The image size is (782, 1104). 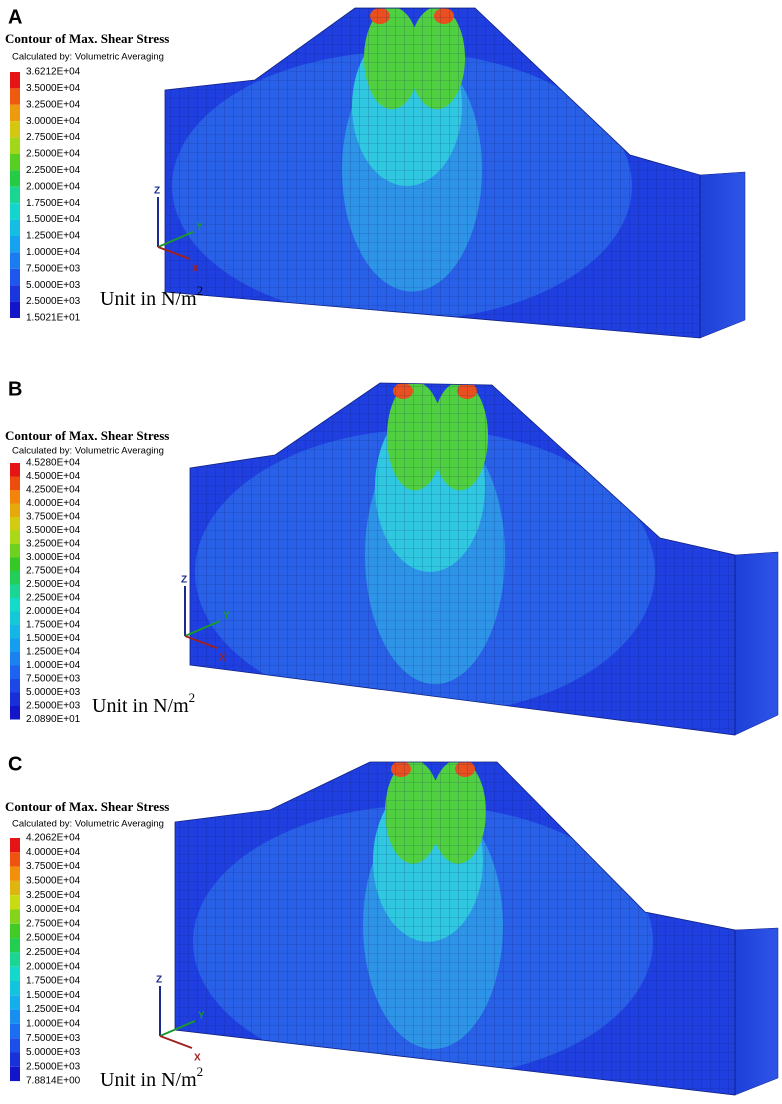 I want to click on panel-label: C, so click(x=15, y=764).